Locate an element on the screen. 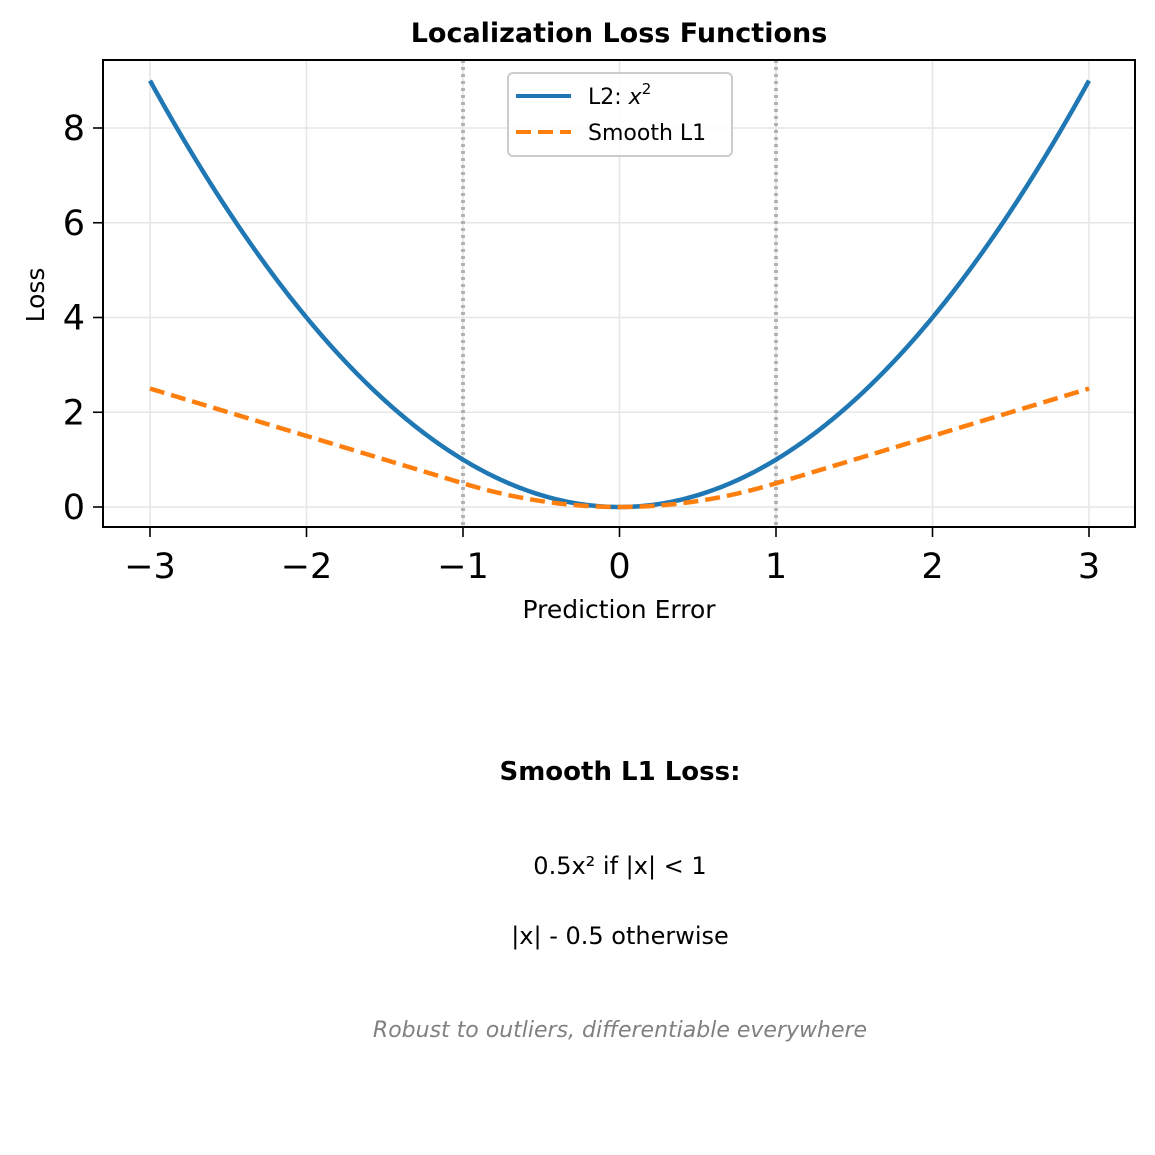  x-tick-label: −2 is located at coordinates (307, 567).